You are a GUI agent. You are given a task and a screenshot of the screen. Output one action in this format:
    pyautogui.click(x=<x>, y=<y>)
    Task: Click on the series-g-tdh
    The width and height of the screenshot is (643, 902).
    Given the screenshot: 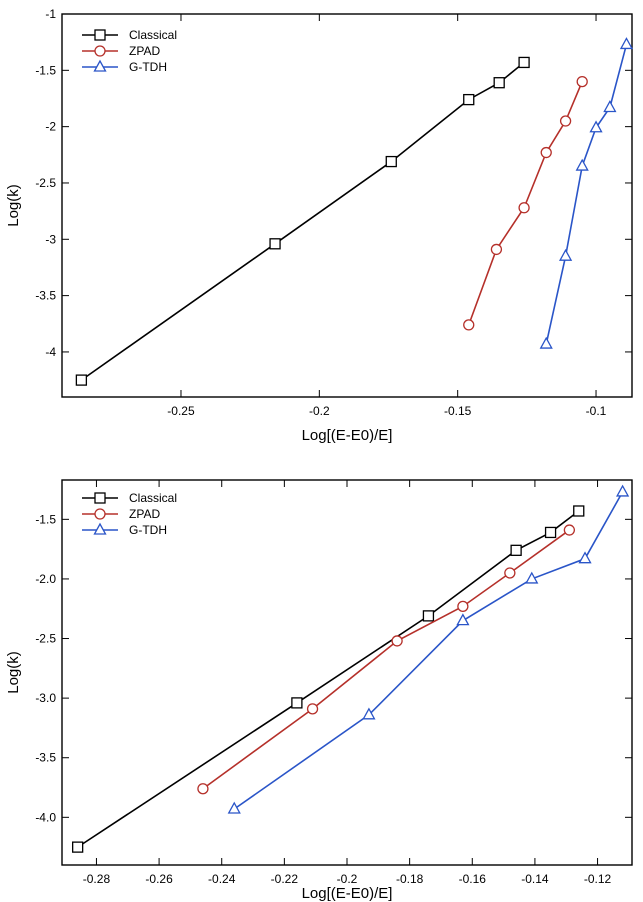 What is the action you would take?
    pyautogui.click(x=586, y=193)
    